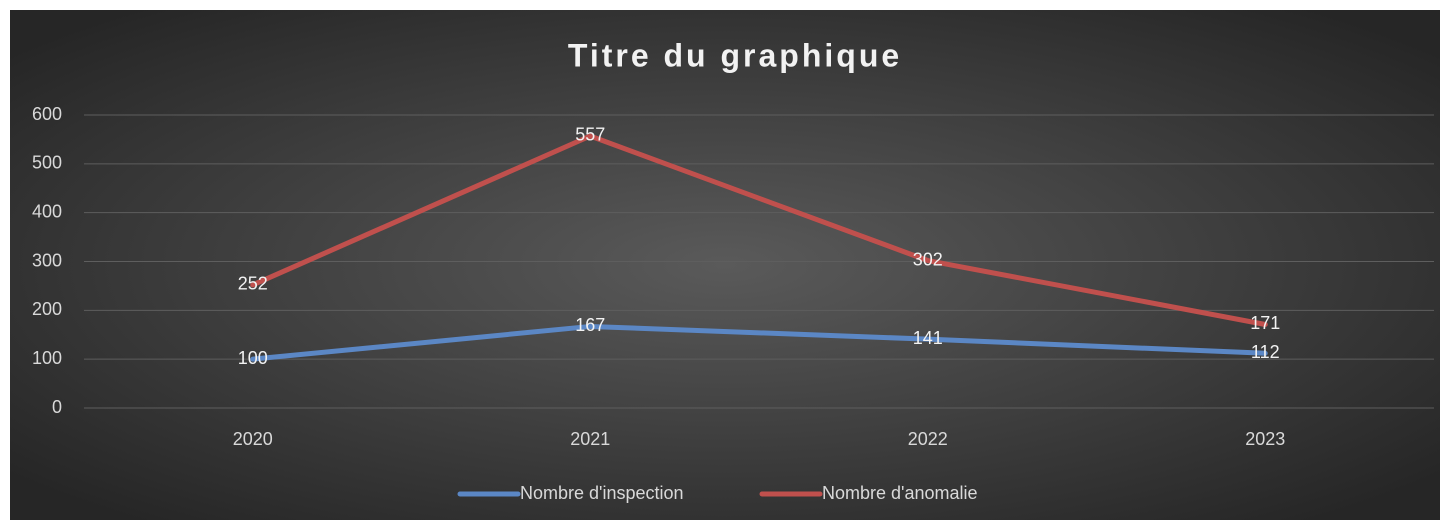 This screenshot has height=524, width=1449. Describe the element at coordinates (57, 407) in the screenshot. I see `y-tick-label: 0` at that location.